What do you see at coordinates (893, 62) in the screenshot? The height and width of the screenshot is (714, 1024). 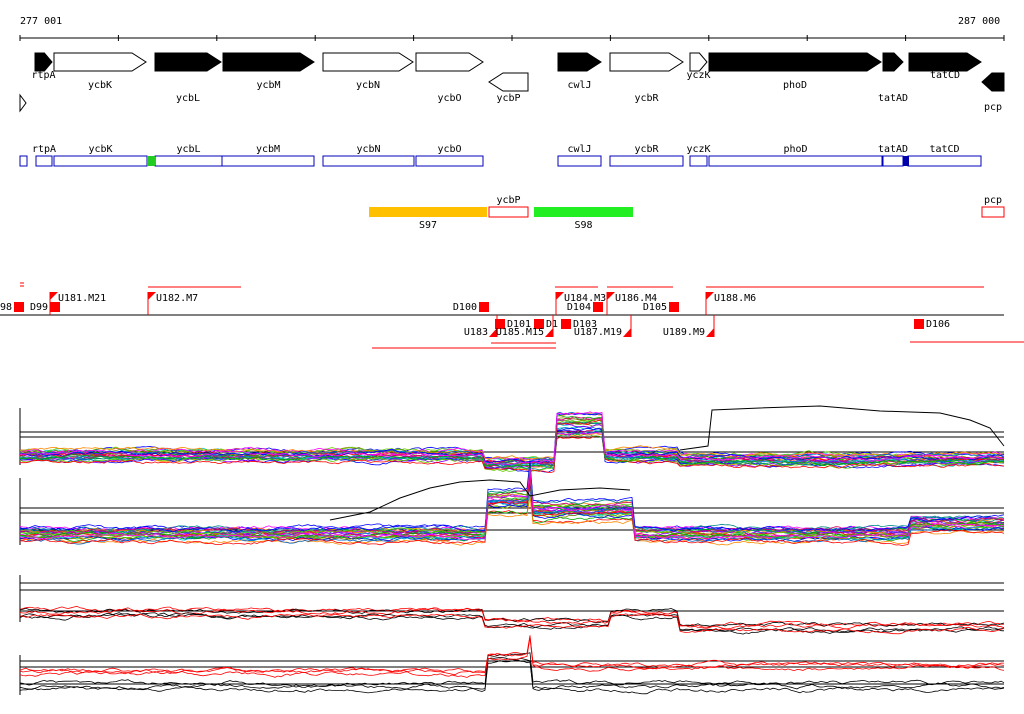 I see `gene-arrow-tatAD` at bounding box center [893, 62].